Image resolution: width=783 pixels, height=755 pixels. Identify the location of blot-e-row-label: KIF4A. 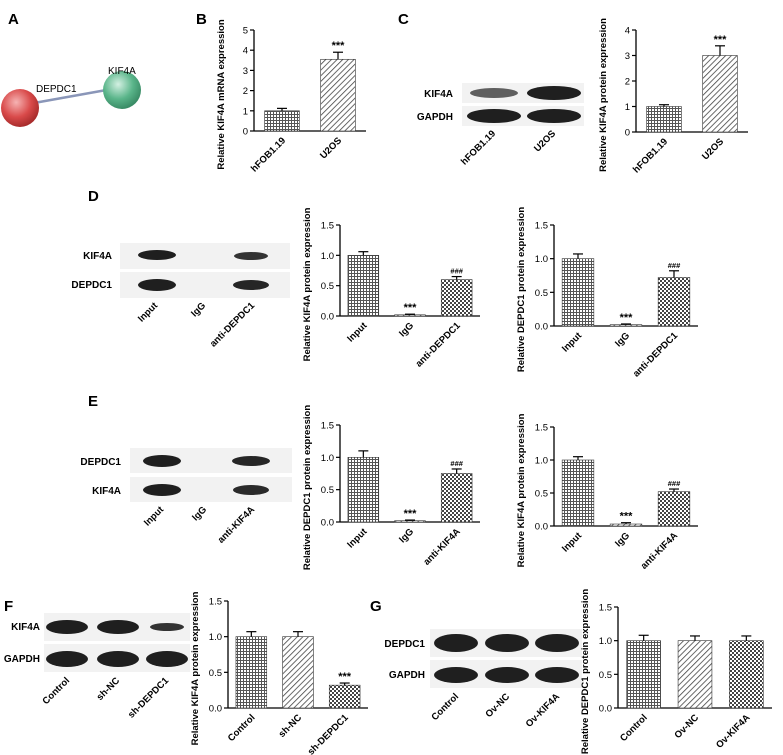
(106, 491).